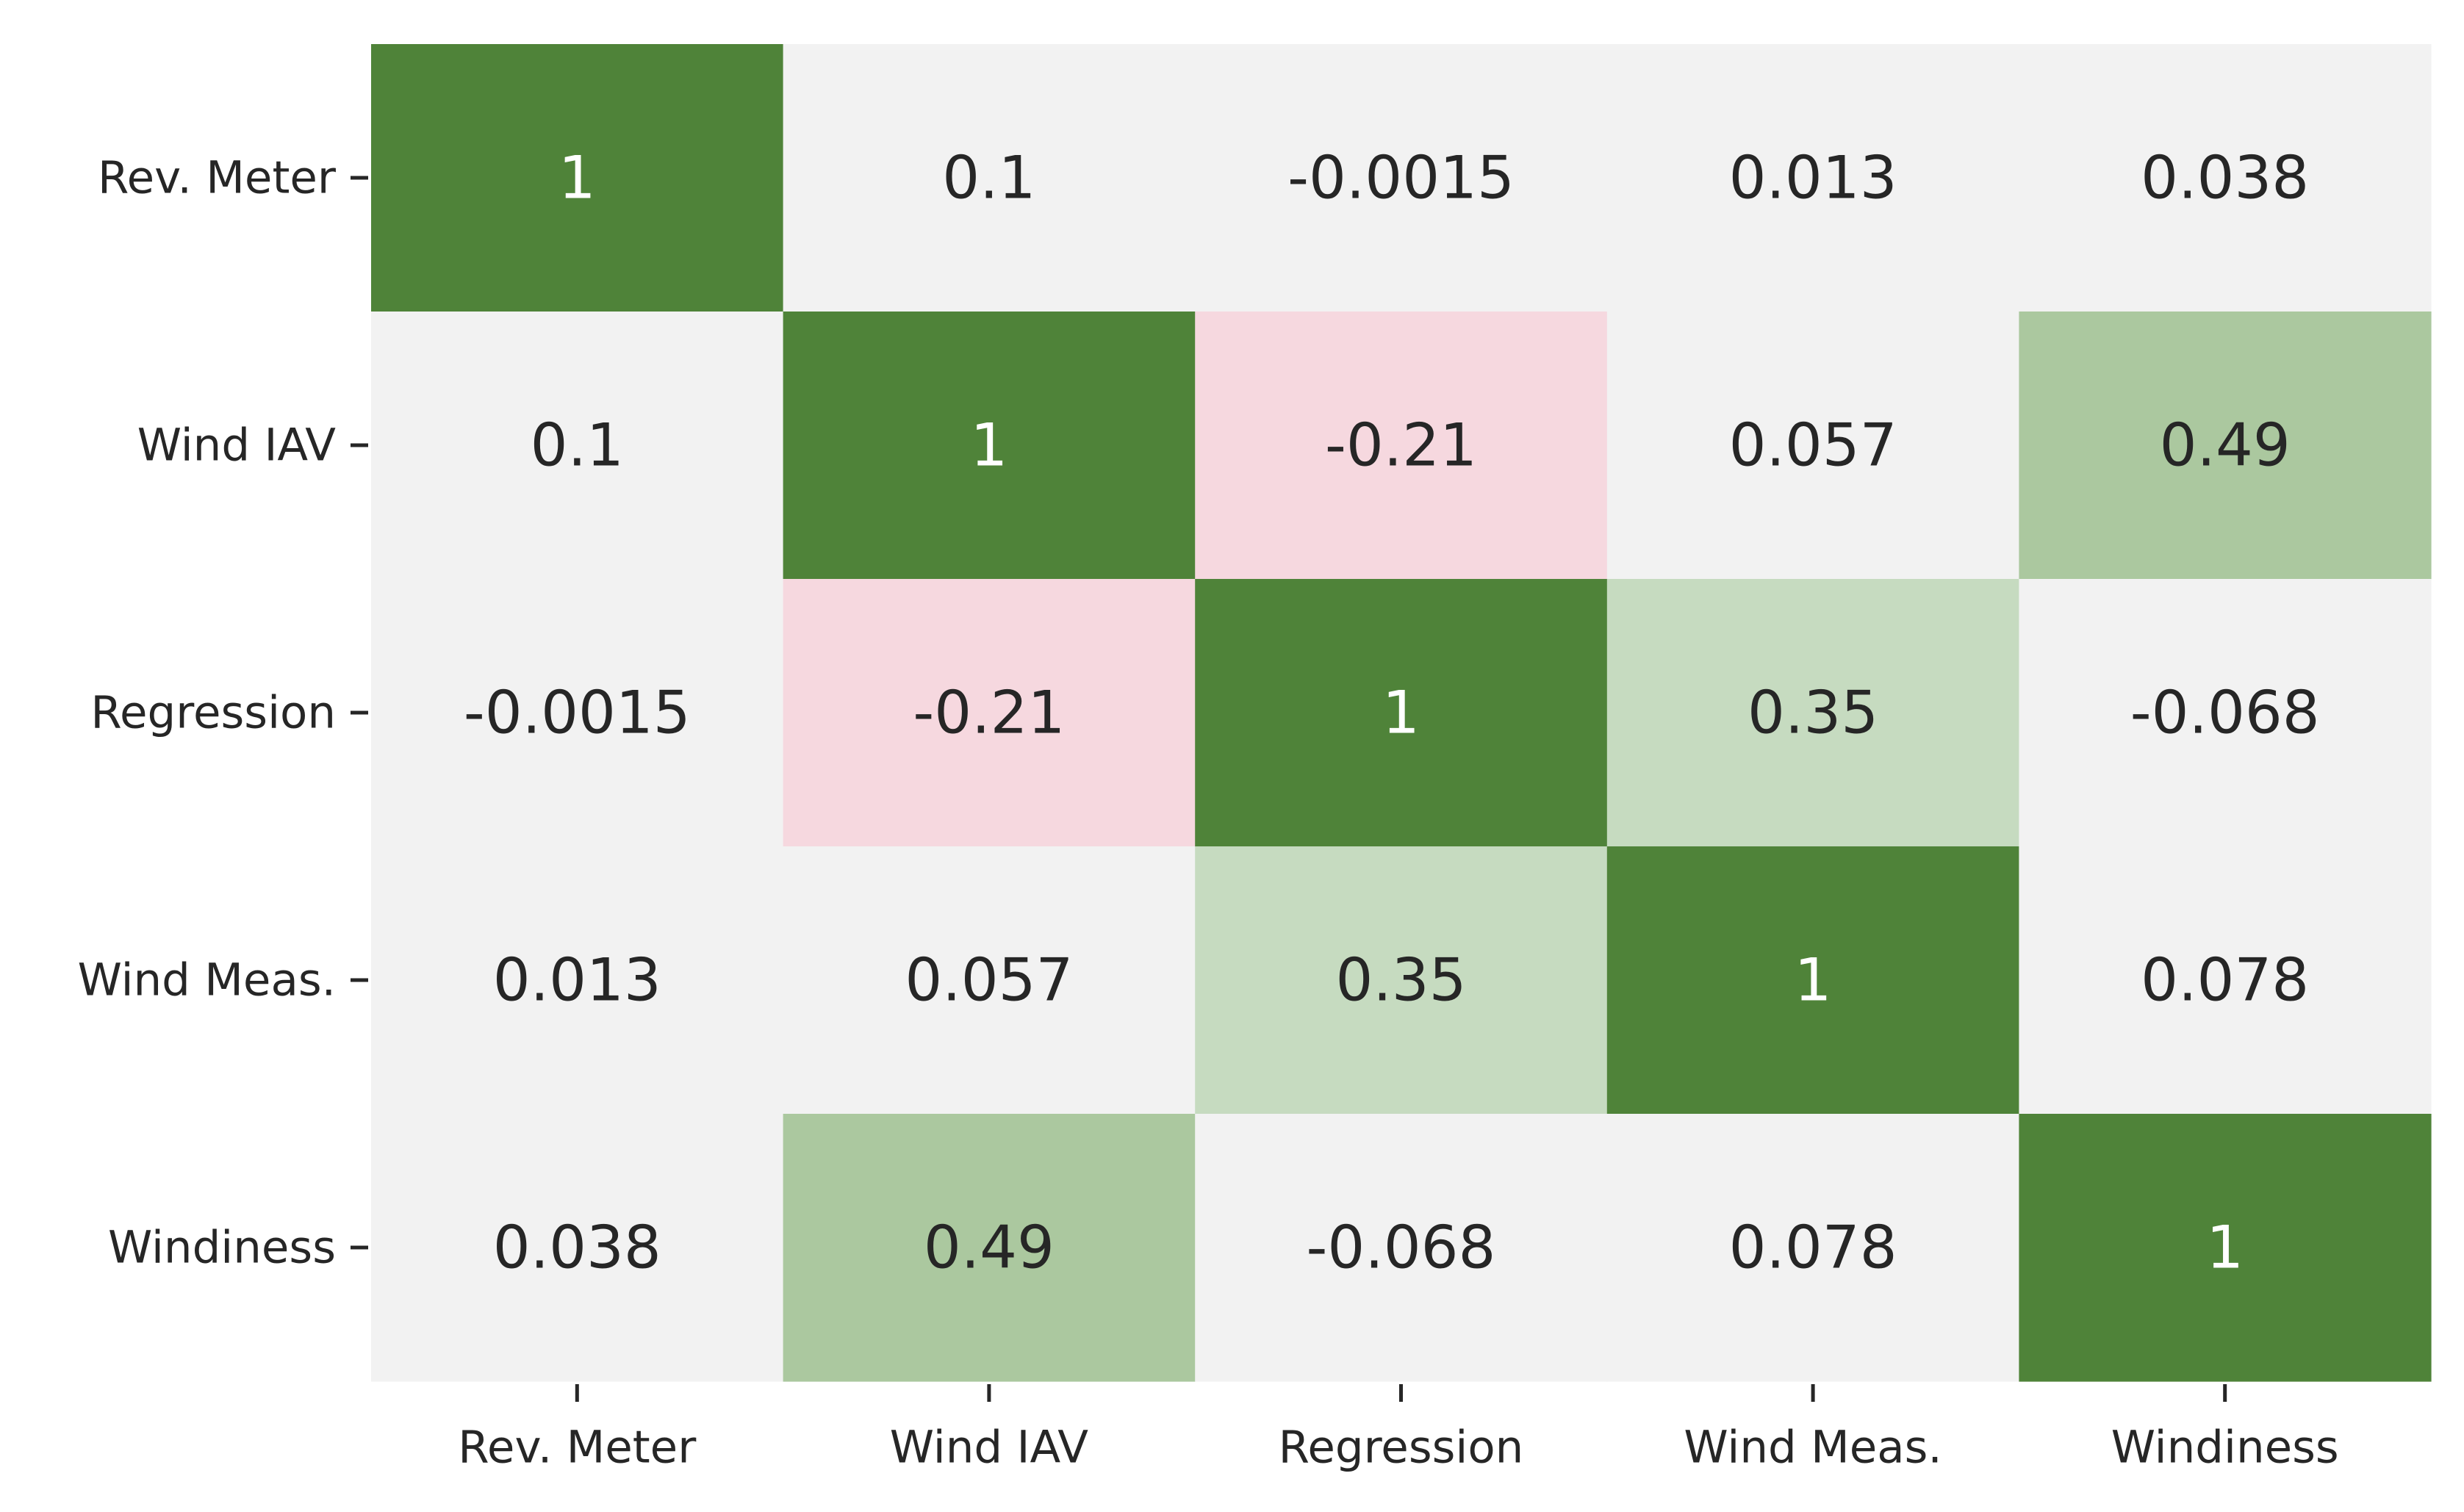  I want to click on x-tick-label-wind-meas: Wind Meas., so click(1813, 1448).